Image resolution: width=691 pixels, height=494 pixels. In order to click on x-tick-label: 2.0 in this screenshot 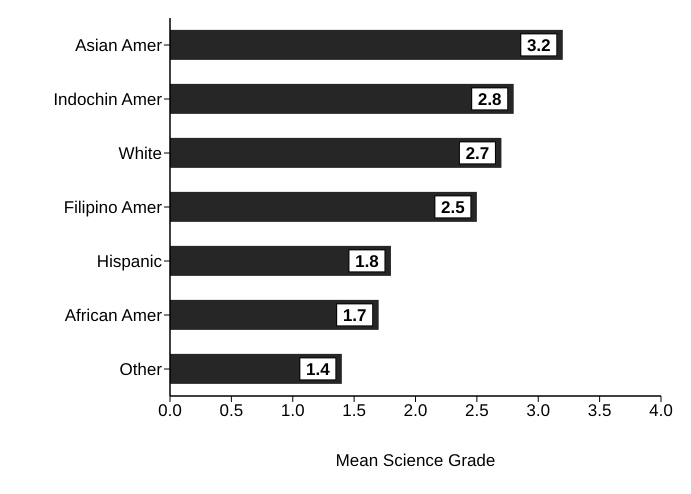, I will do `click(416, 410)`.